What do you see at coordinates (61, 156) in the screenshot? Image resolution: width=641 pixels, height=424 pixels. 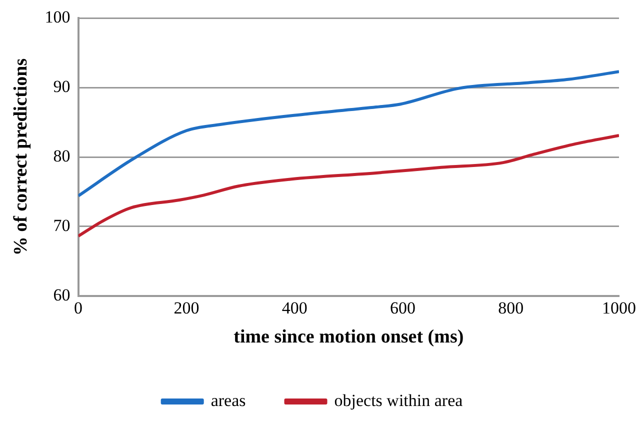 I see `y-tick-label: 80` at bounding box center [61, 156].